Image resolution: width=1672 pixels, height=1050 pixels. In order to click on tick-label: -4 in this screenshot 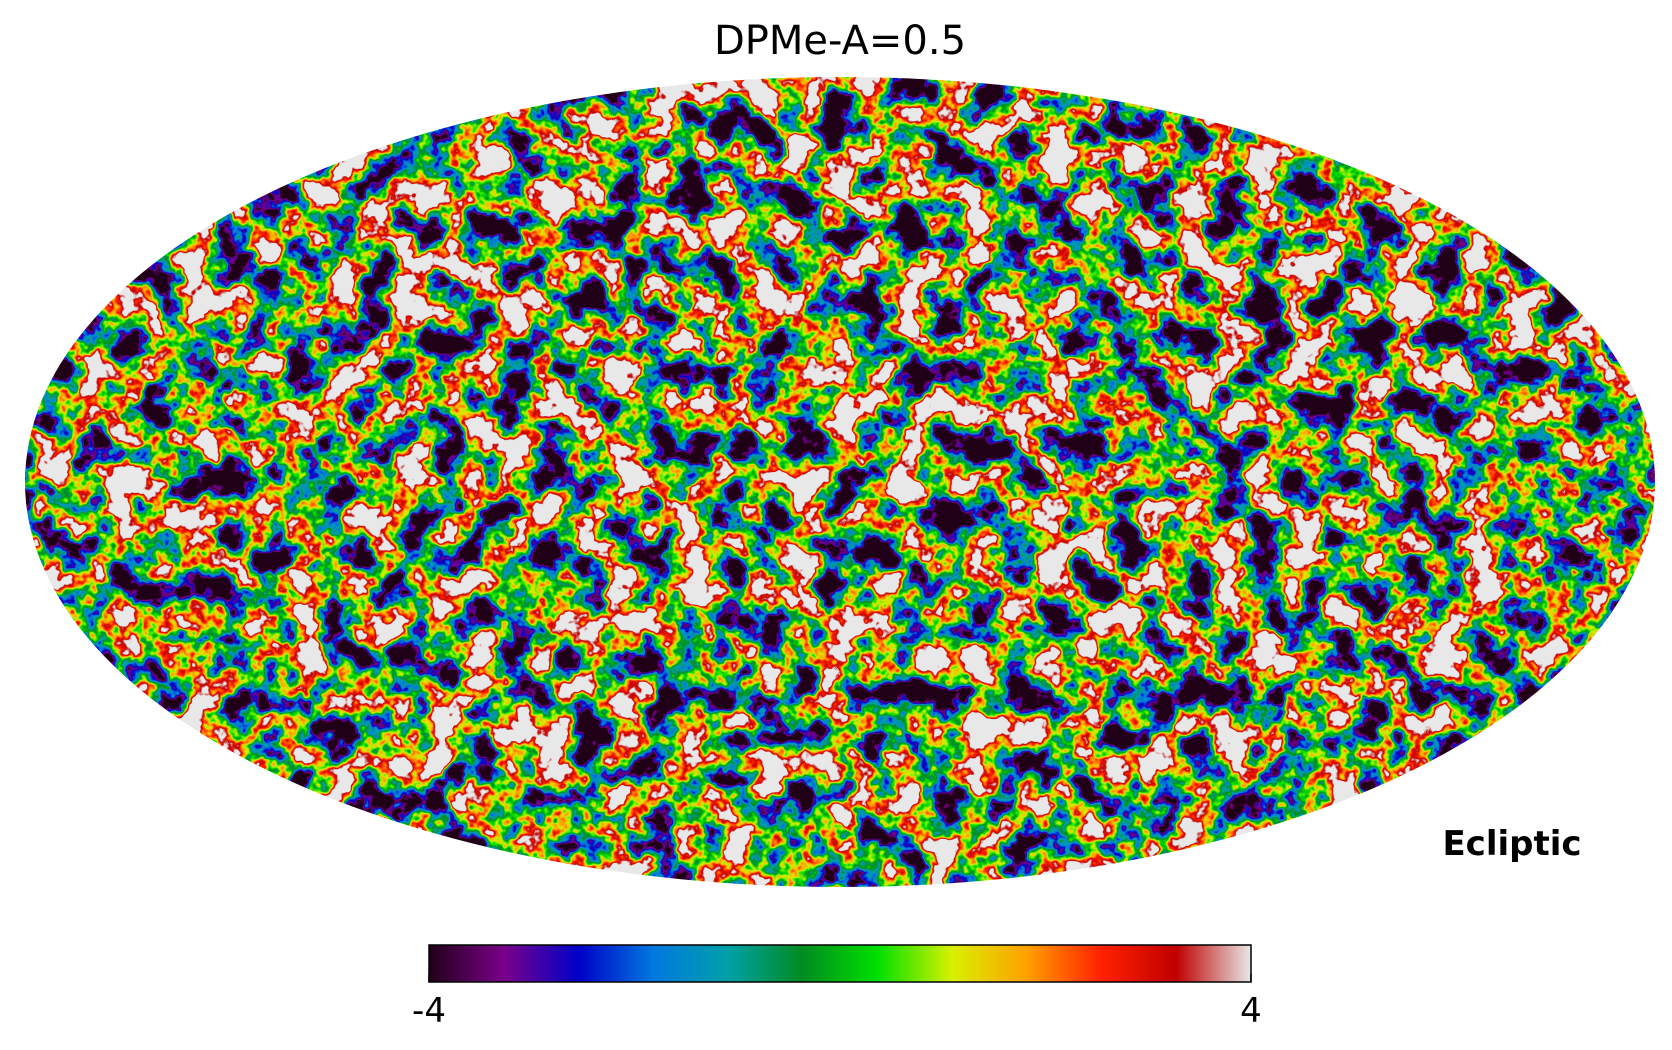, I will do `click(429, 1011)`.